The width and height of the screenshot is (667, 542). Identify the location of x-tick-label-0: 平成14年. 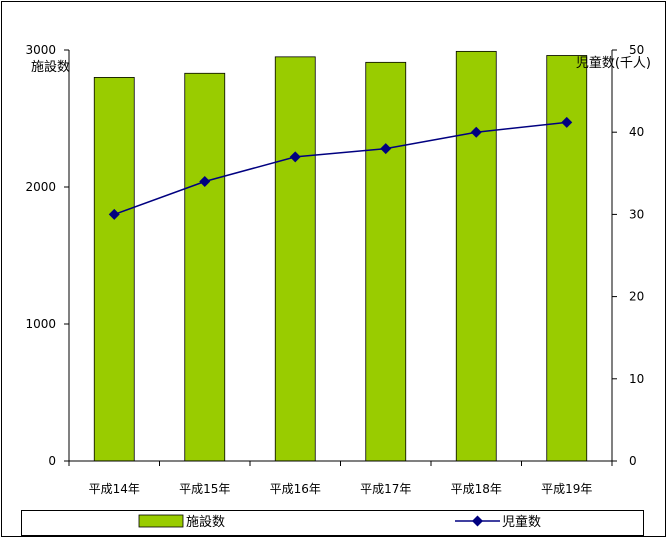
(114, 489).